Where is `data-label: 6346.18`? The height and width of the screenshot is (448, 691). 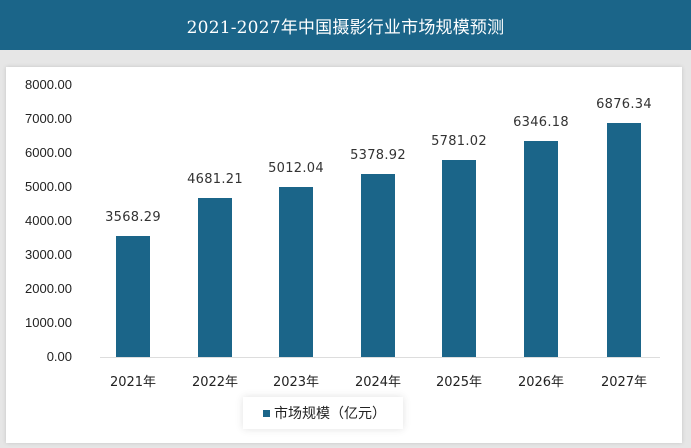 data-label: 6346.18 is located at coordinates (541, 123).